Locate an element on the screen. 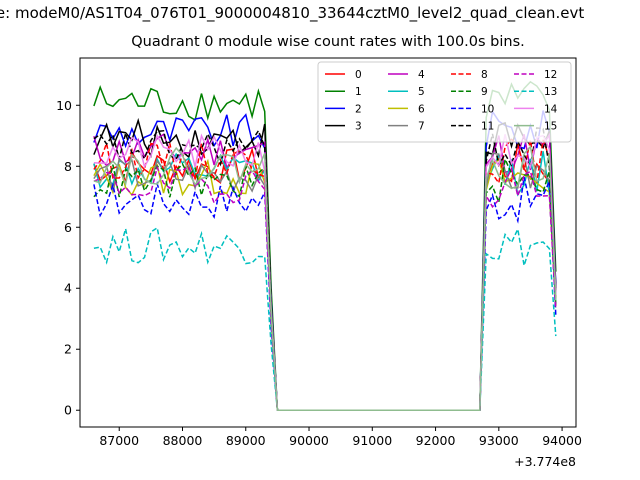  legend-label: 14 is located at coordinates (551, 109).